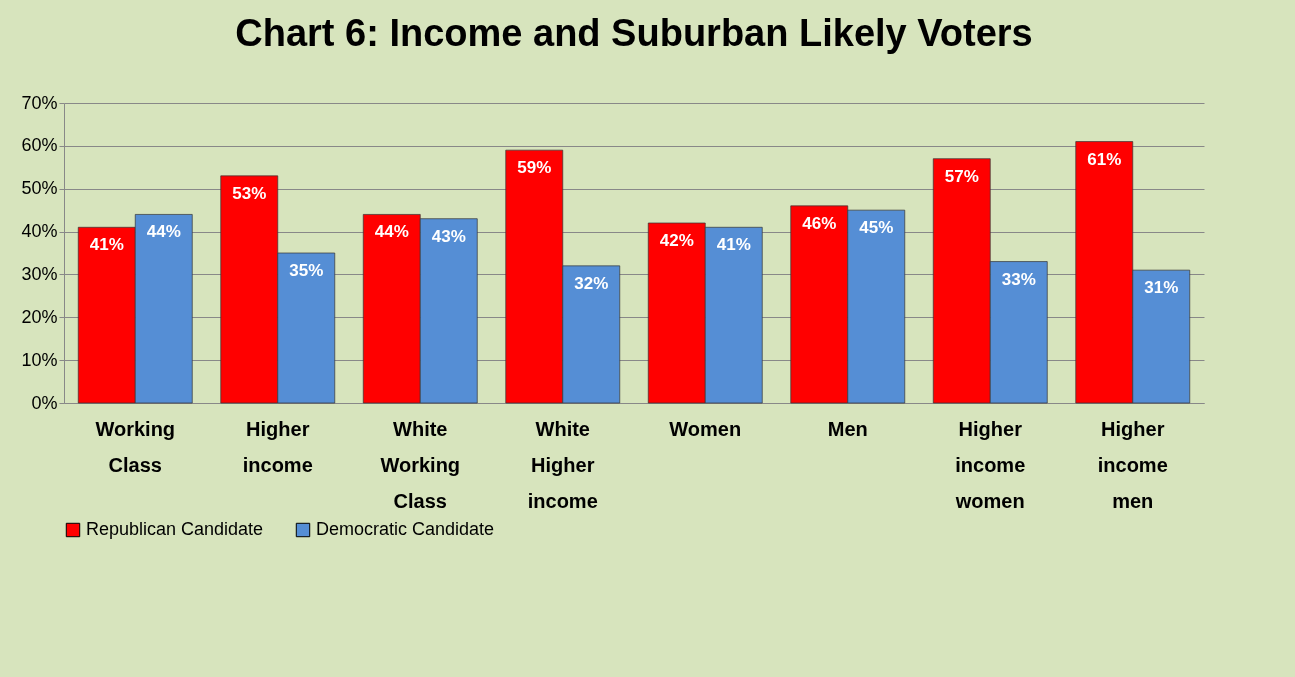  What do you see at coordinates (591, 283) in the screenshot?
I see `data-label: 32%` at bounding box center [591, 283].